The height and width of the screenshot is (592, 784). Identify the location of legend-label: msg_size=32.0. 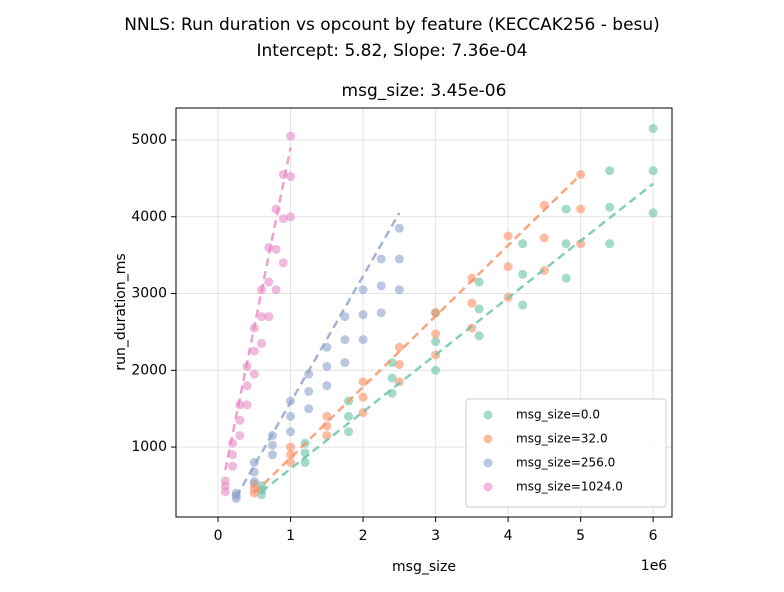
(562, 439).